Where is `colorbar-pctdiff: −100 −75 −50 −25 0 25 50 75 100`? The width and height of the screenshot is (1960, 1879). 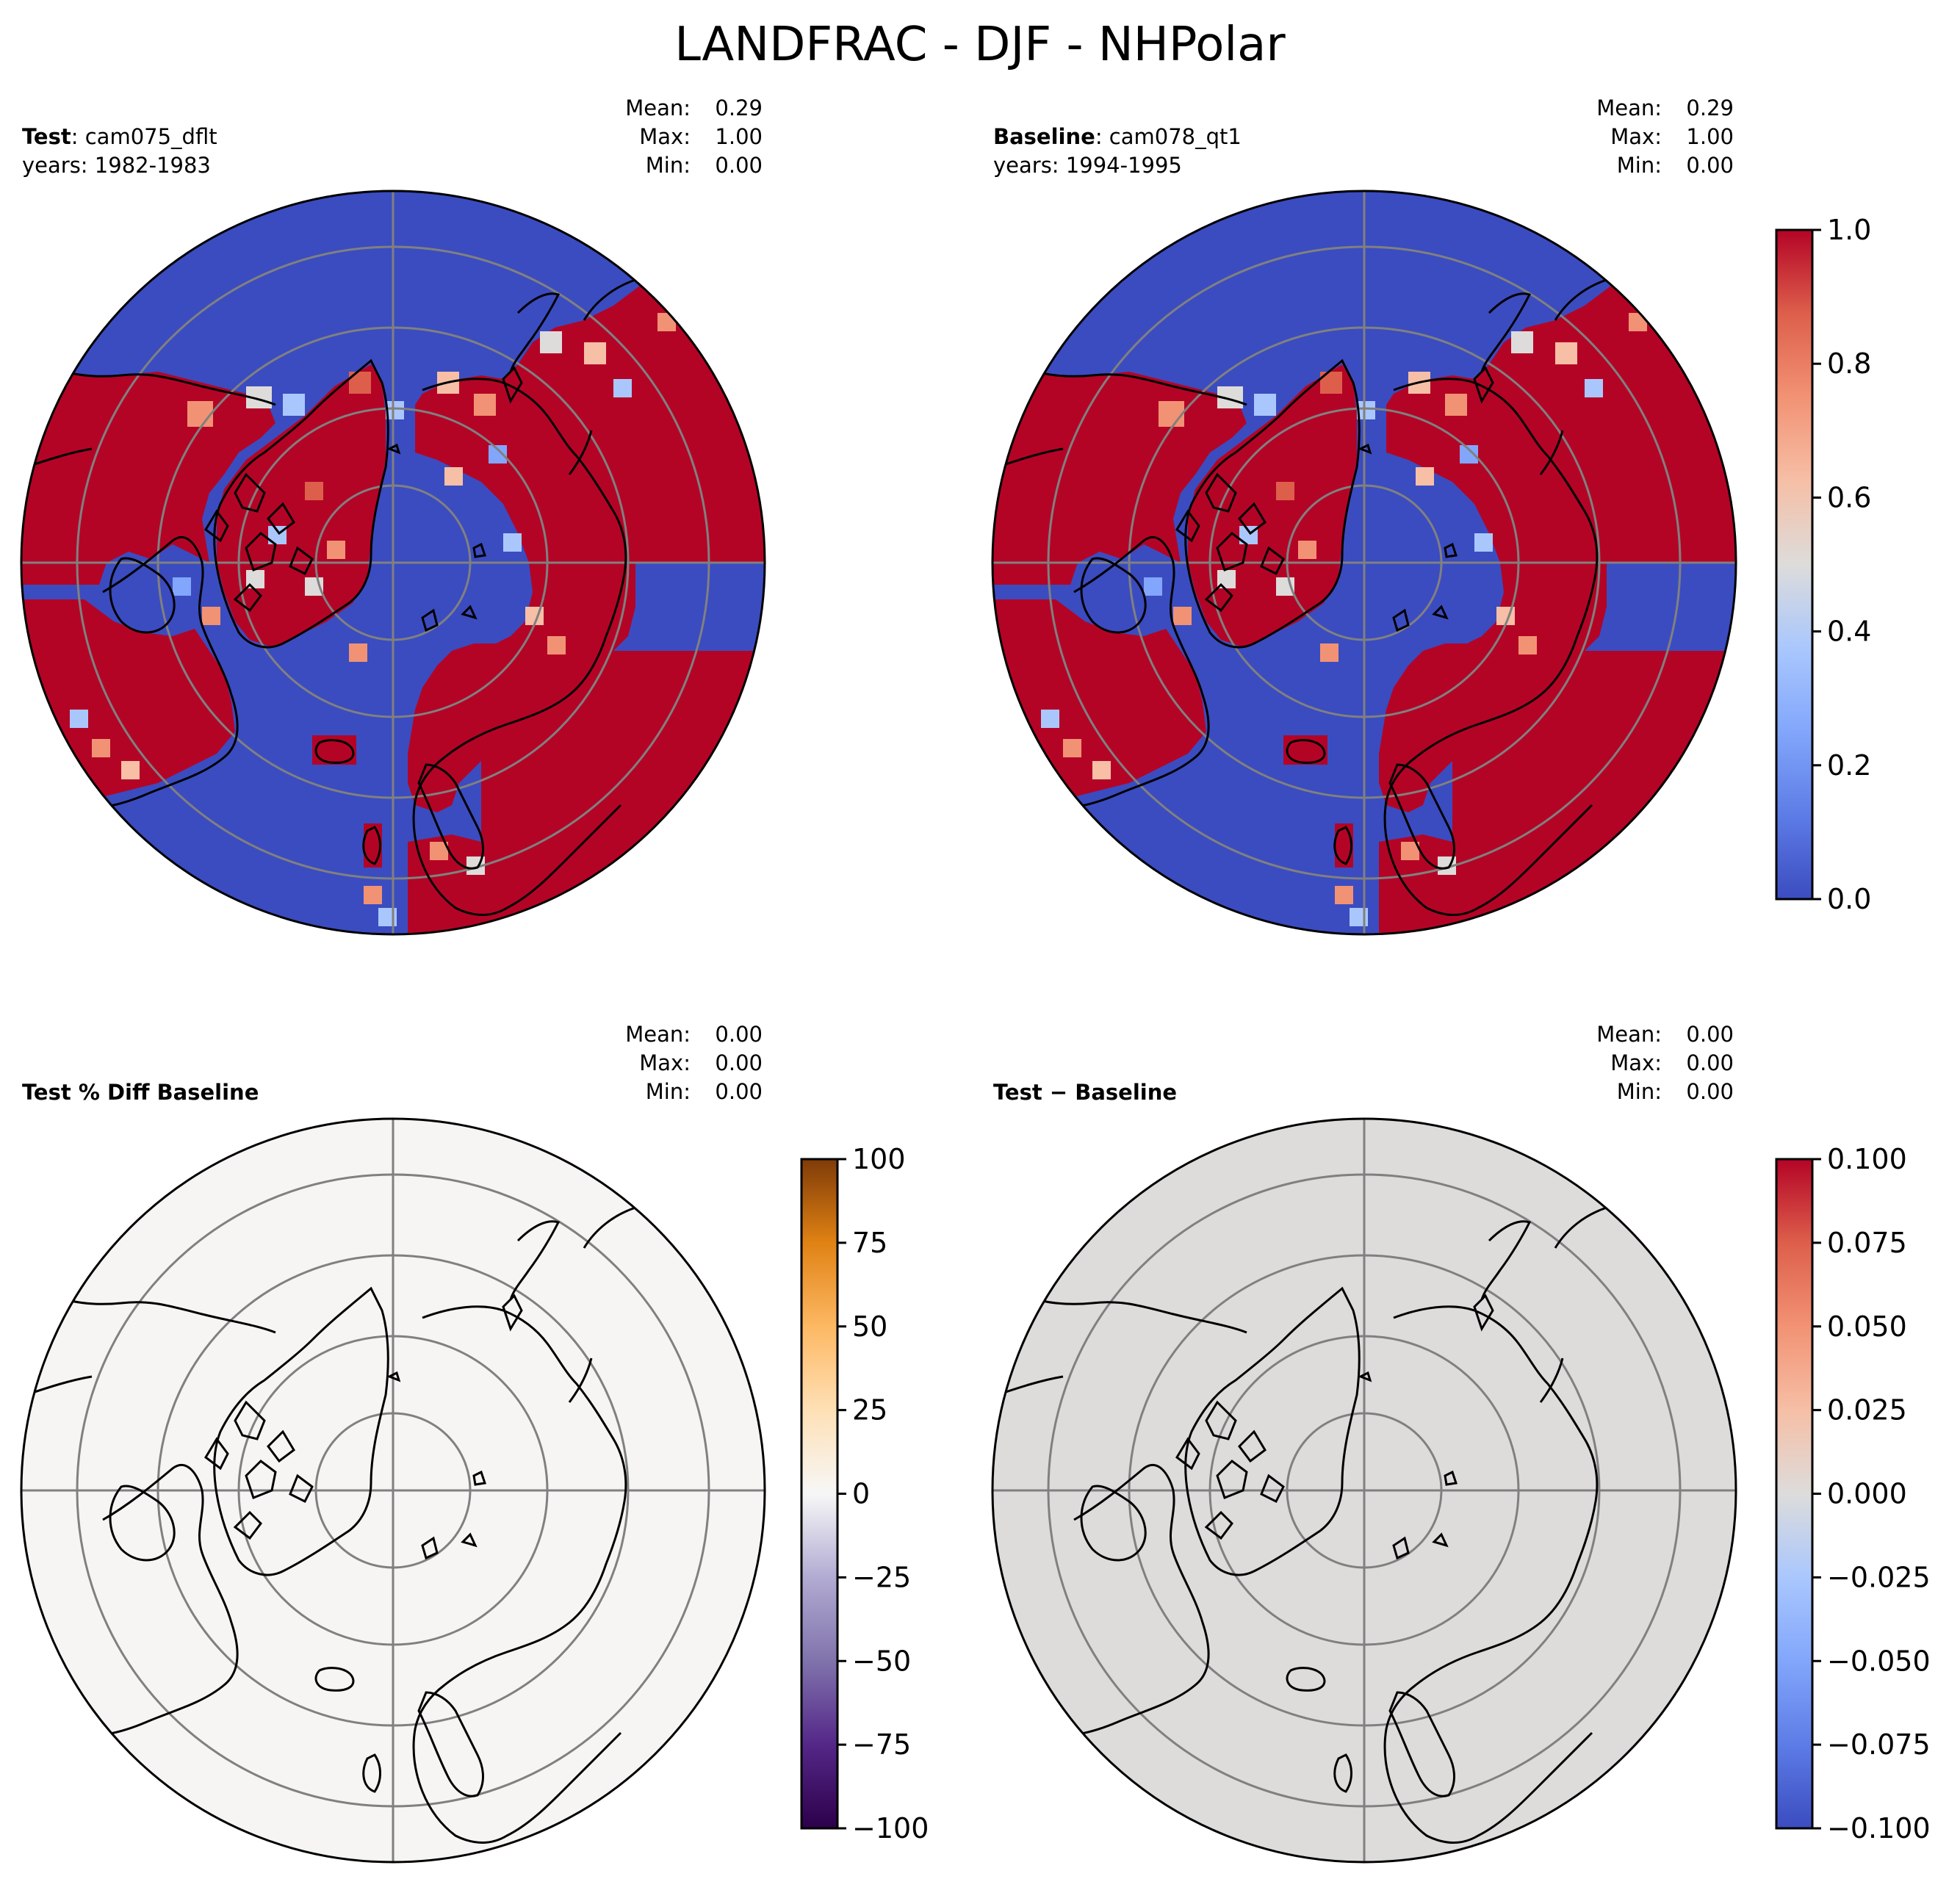 colorbar-pctdiff: −100 −75 −50 −25 0 25 50 75 100 is located at coordinates (864, 1493).